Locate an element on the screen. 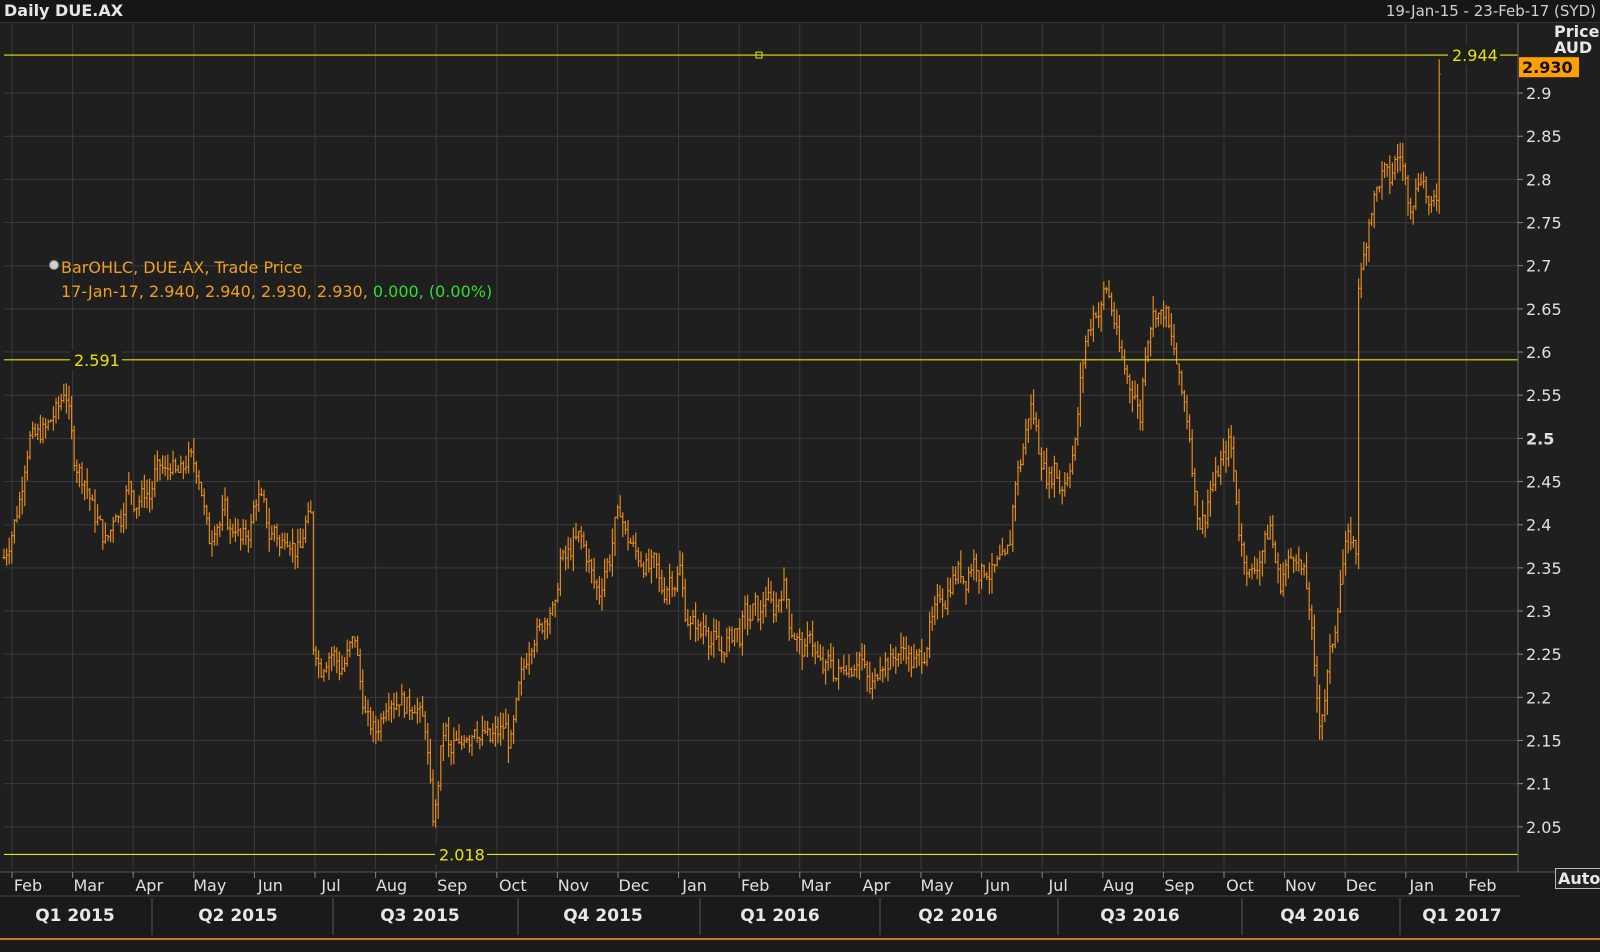  y-tick-label: 2.2 is located at coordinates (1538, 697).